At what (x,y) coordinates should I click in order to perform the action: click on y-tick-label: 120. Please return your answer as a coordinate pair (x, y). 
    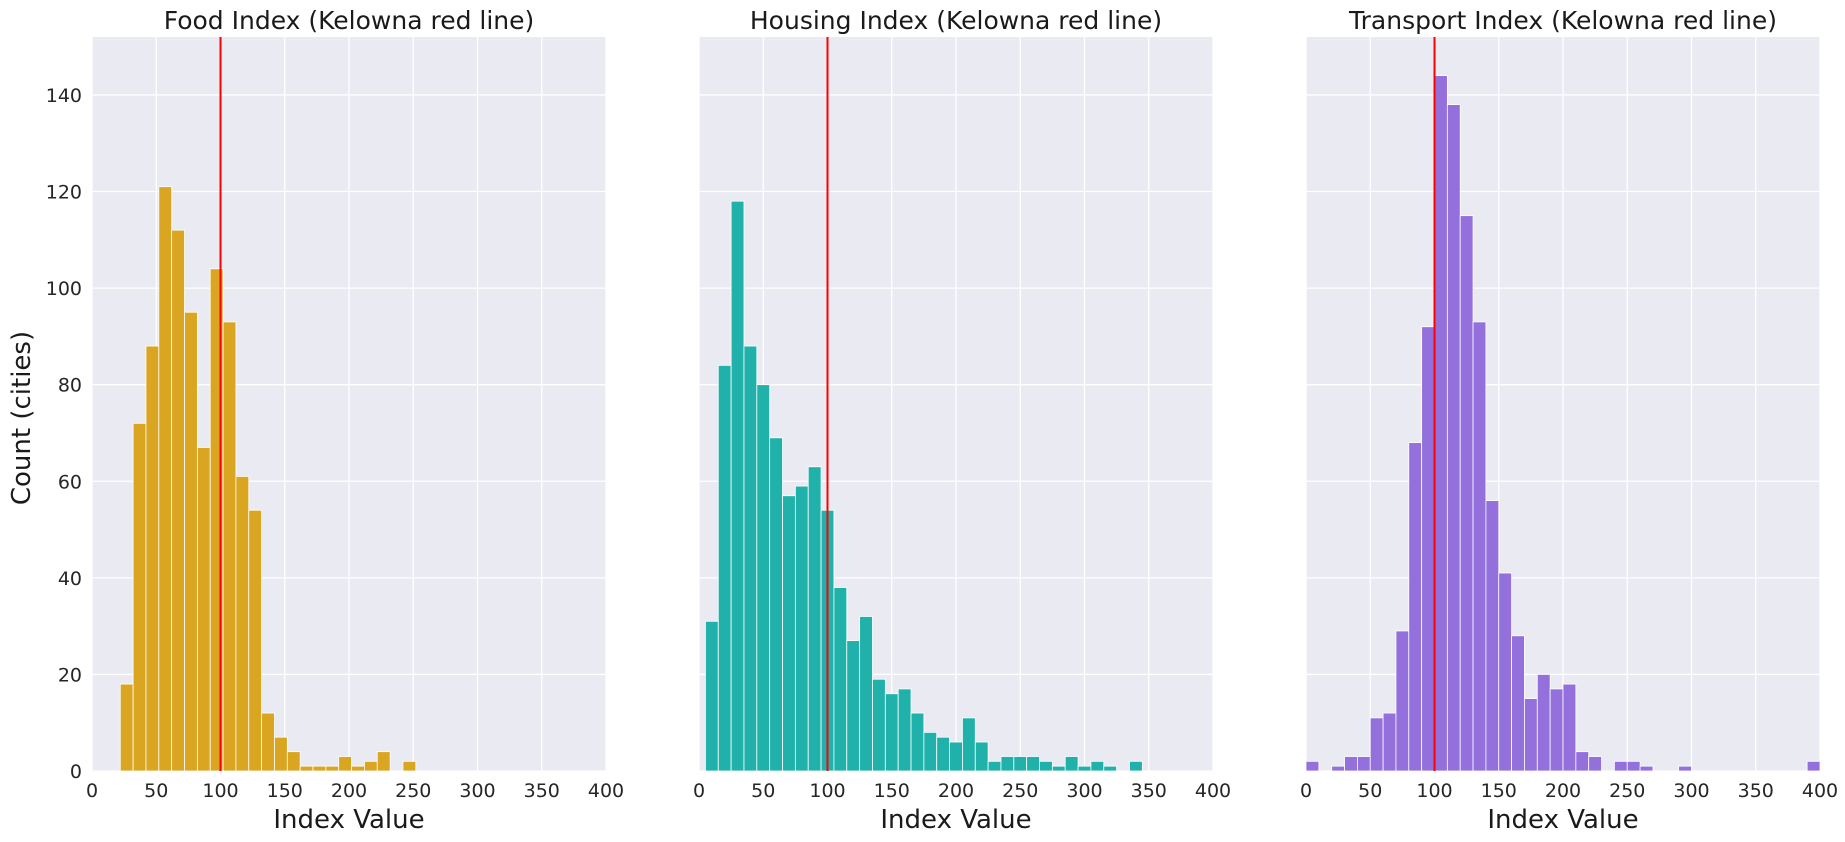
    Looking at the image, I should click on (64, 193).